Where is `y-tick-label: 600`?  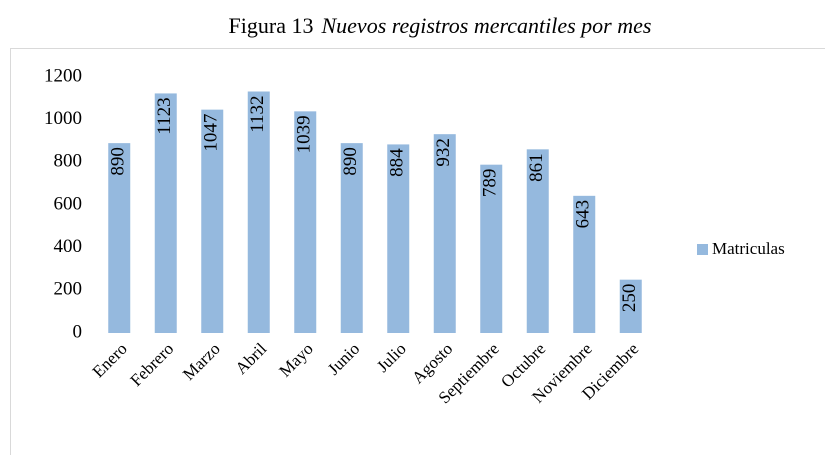
y-tick-label: 600 is located at coordinates (68, 203).